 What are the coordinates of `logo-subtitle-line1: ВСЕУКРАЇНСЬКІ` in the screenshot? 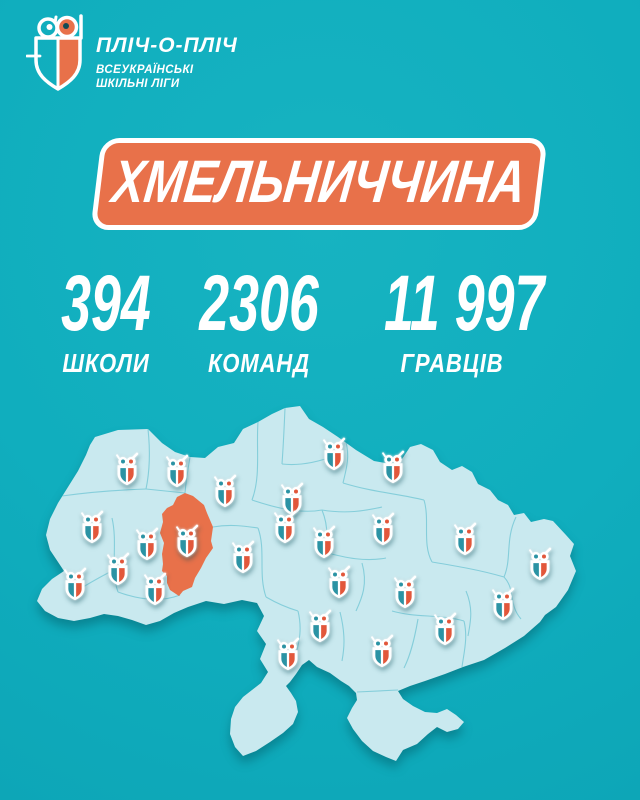 It's located at (145, 70).